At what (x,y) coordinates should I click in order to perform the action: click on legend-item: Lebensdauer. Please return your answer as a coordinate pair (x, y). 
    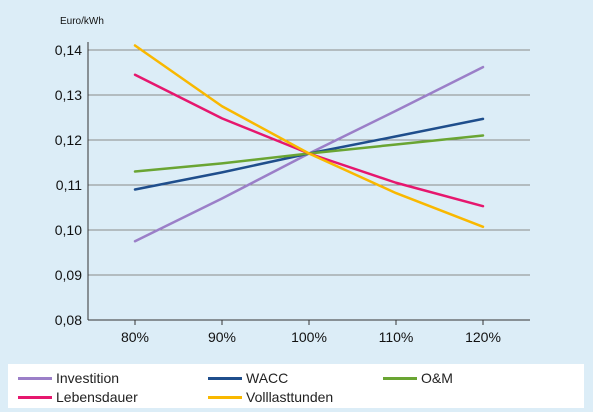
    Looking at the image, I should click on (78, 397).